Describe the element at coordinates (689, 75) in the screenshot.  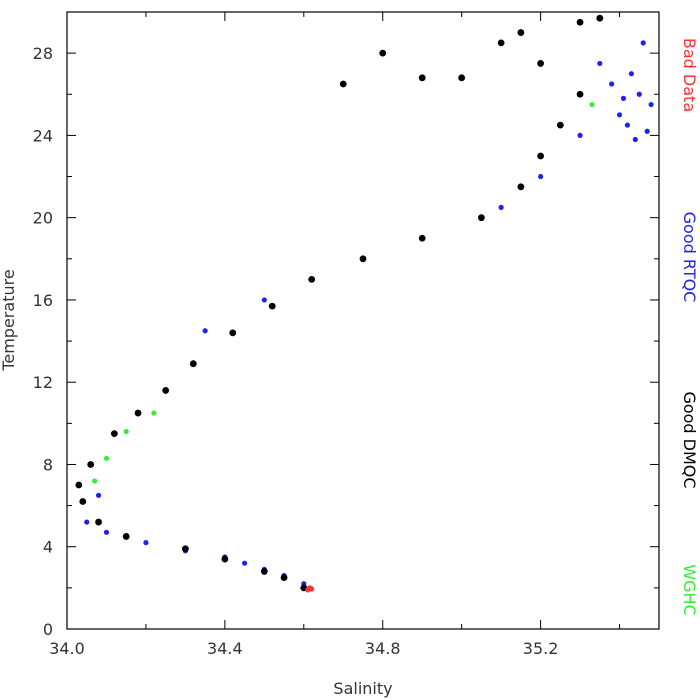
I see `legend-entry: Bad Data` at that location.